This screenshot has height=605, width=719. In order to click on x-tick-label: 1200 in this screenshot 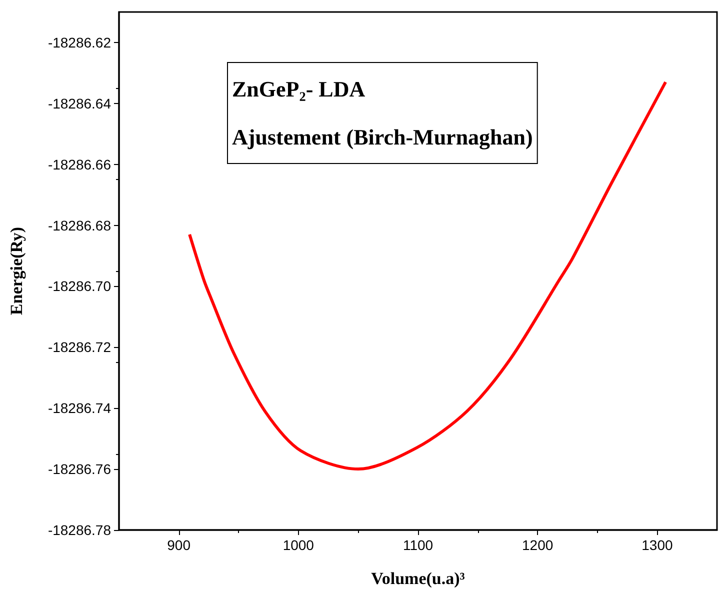, I will do `click(538, 545)`.